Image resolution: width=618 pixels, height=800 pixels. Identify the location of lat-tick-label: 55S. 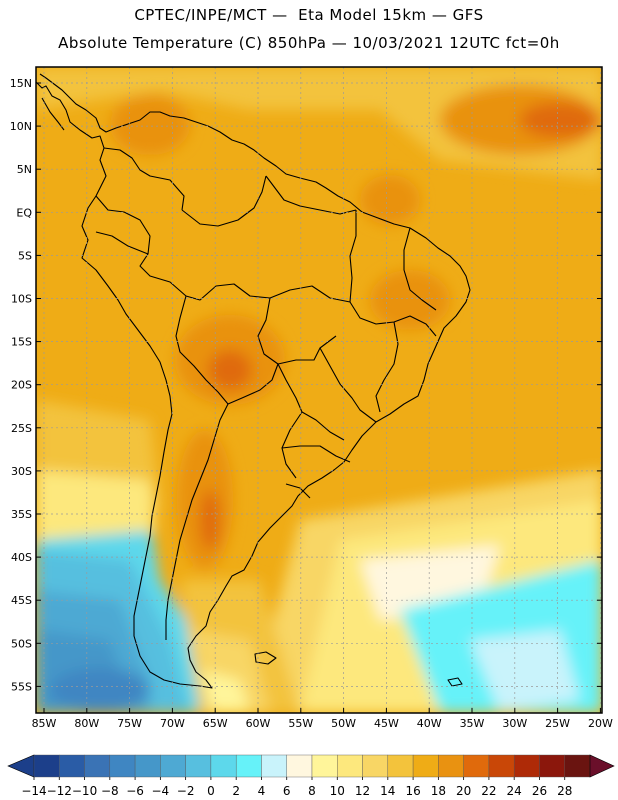
(21, 686).